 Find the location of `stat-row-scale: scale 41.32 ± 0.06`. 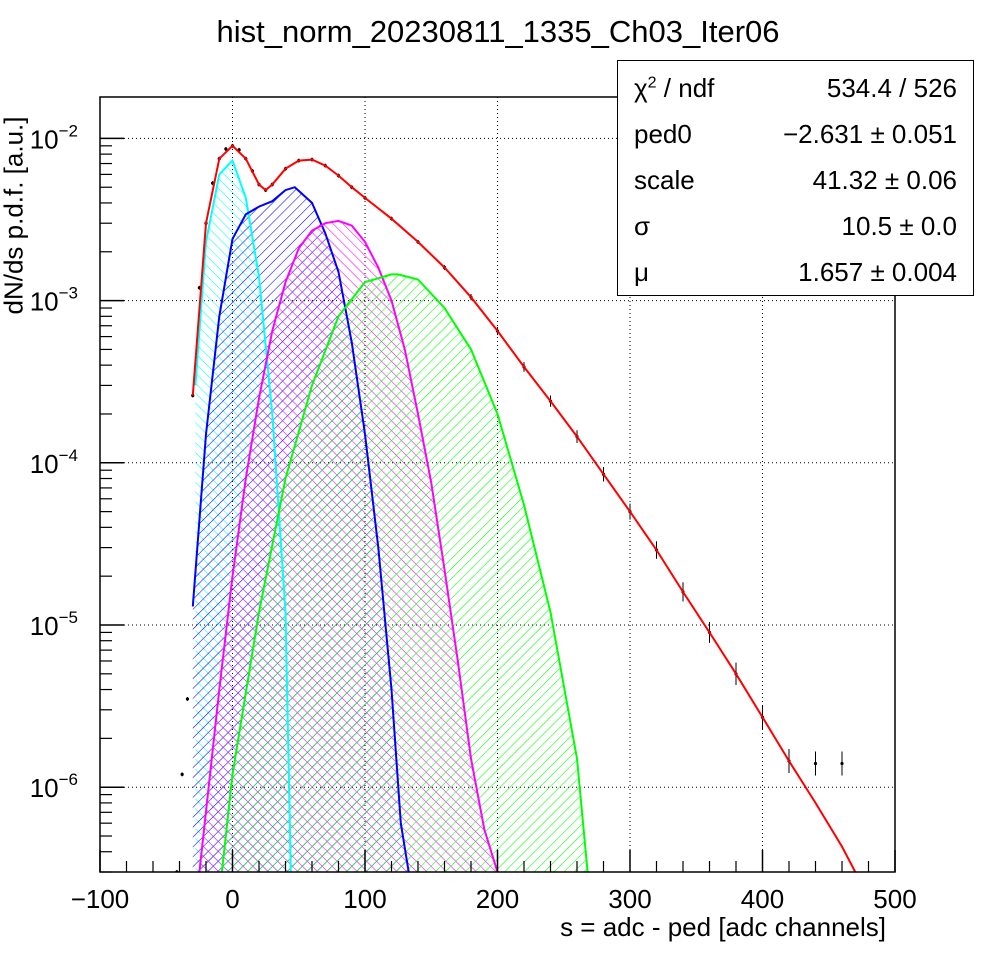

stat-row-scale: scale 41.32 ± 0.06 is located at coordinates (795, 179).